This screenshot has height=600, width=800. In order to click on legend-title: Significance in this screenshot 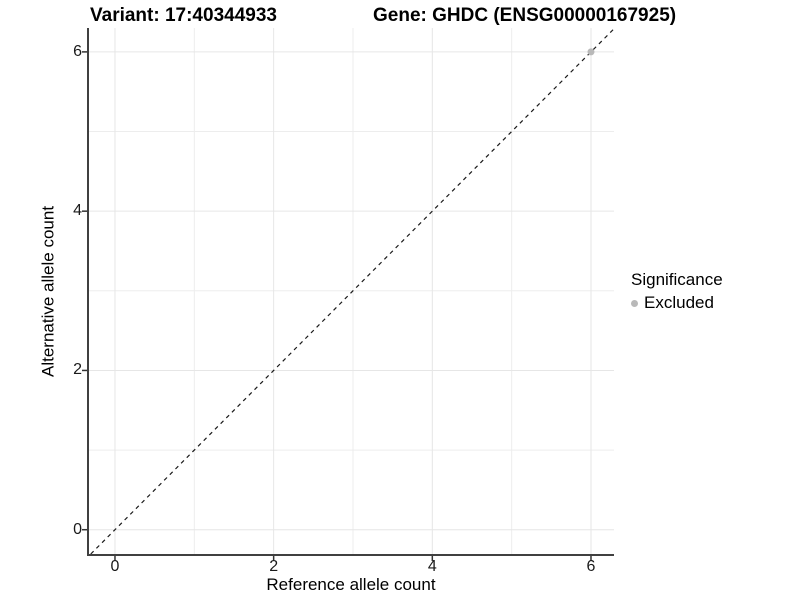, I will do `click(677, 279)`.